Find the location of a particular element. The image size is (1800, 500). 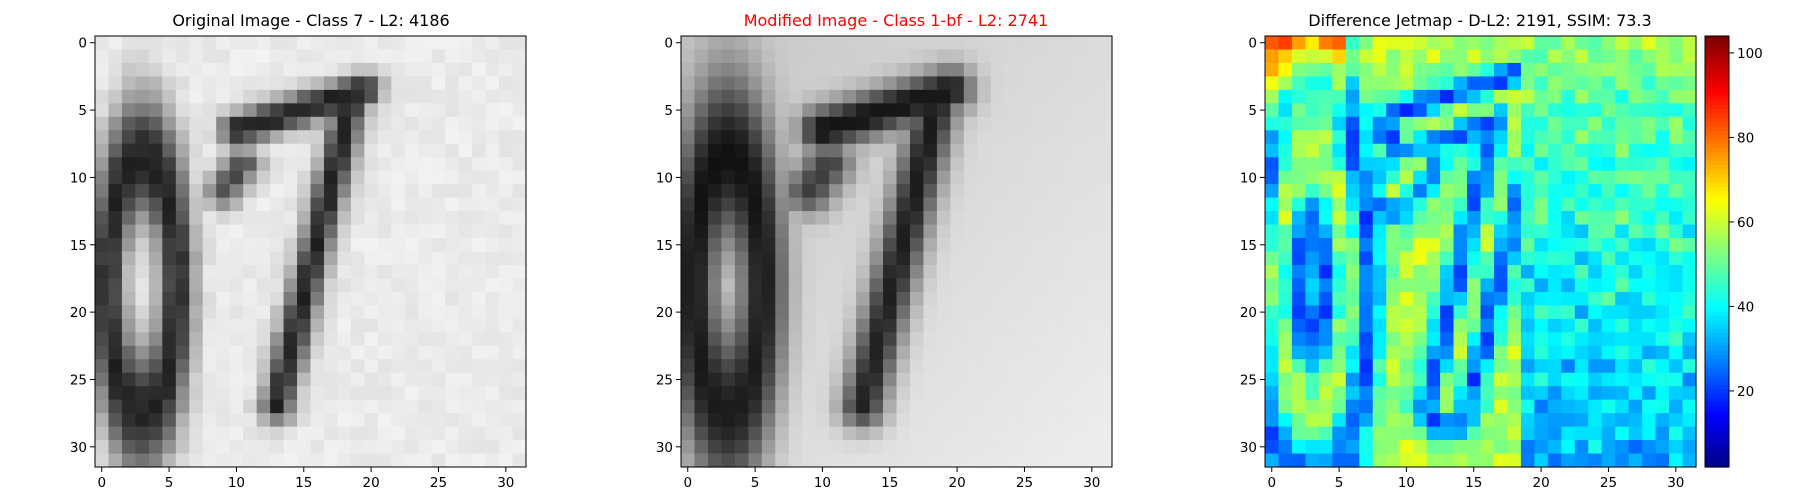

y-tick-label: 5 is located at coordinates (82, 111).